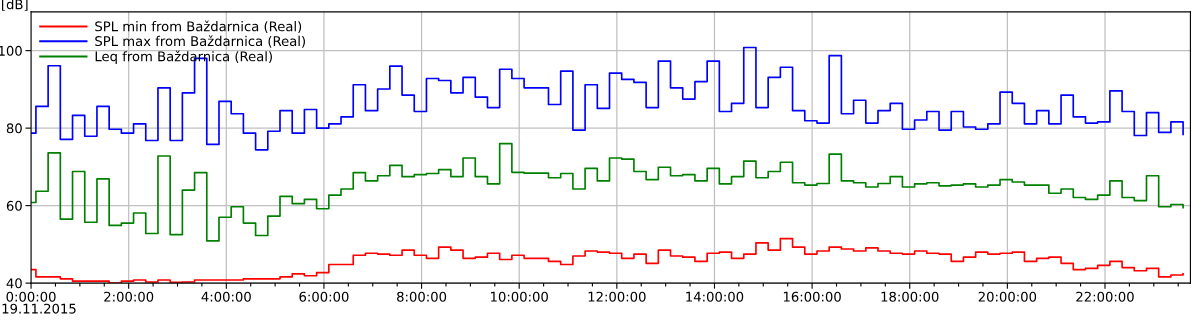 Image resolution: width=1194 pixels, height=321 pixels. What do you see at coordinates (129, 296) in the screenshot?
I see `x-tick-label: 2:00:00` at bounding box center [129, 296].